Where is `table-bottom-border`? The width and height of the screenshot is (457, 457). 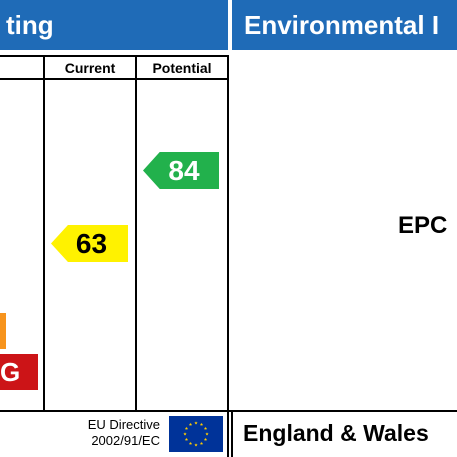
table-bottom-border is located at coordinates (114, 411).